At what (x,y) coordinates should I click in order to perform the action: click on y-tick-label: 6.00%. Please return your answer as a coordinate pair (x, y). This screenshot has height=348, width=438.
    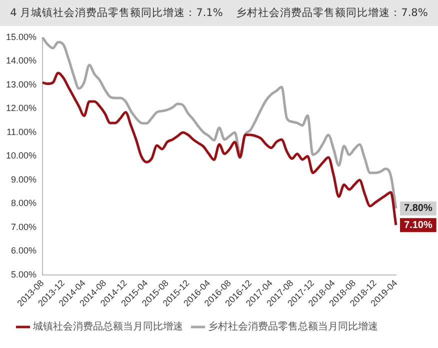
    Looking at the image, I should click on (23, 251).